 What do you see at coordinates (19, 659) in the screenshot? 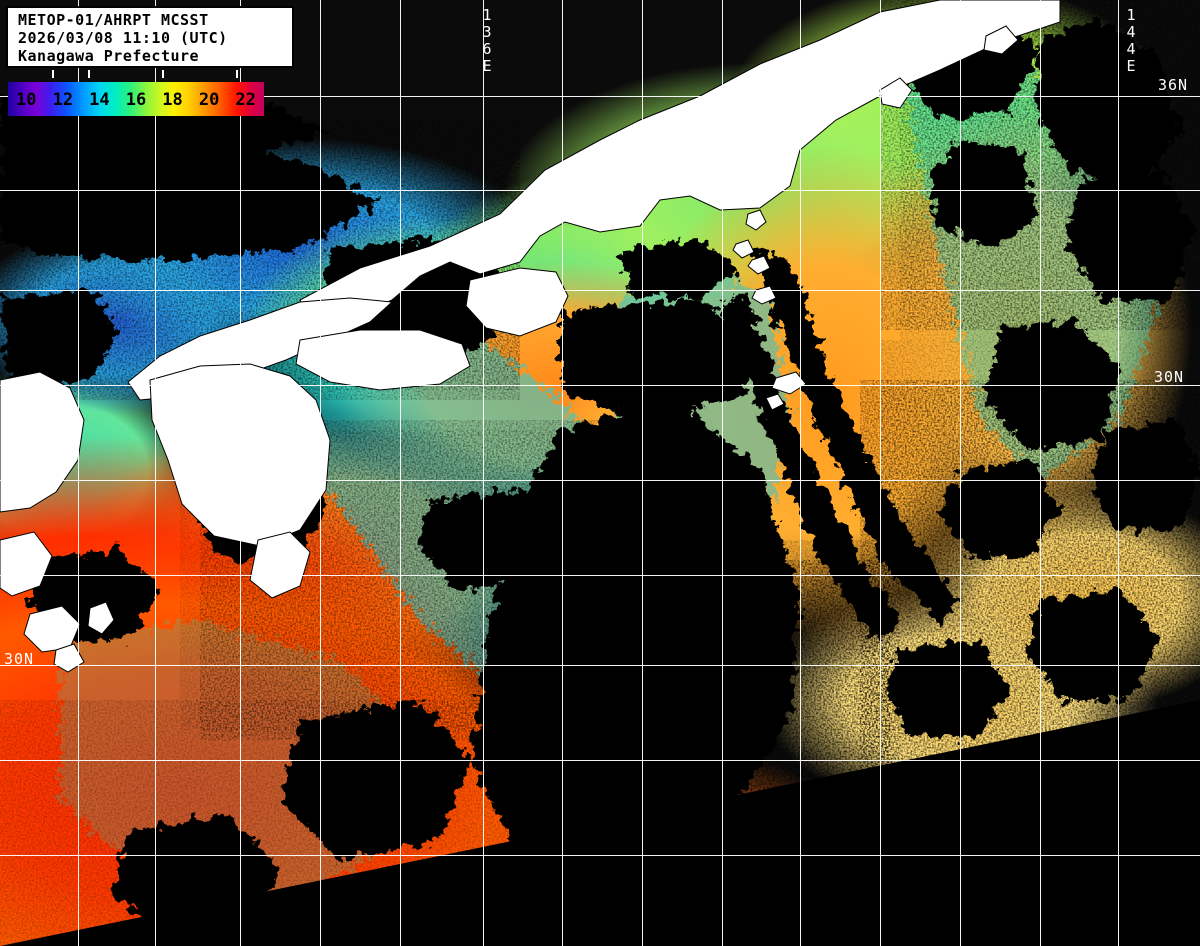
I see `latitude-label-30n-left: 30N` at bounding box center [19, 659].